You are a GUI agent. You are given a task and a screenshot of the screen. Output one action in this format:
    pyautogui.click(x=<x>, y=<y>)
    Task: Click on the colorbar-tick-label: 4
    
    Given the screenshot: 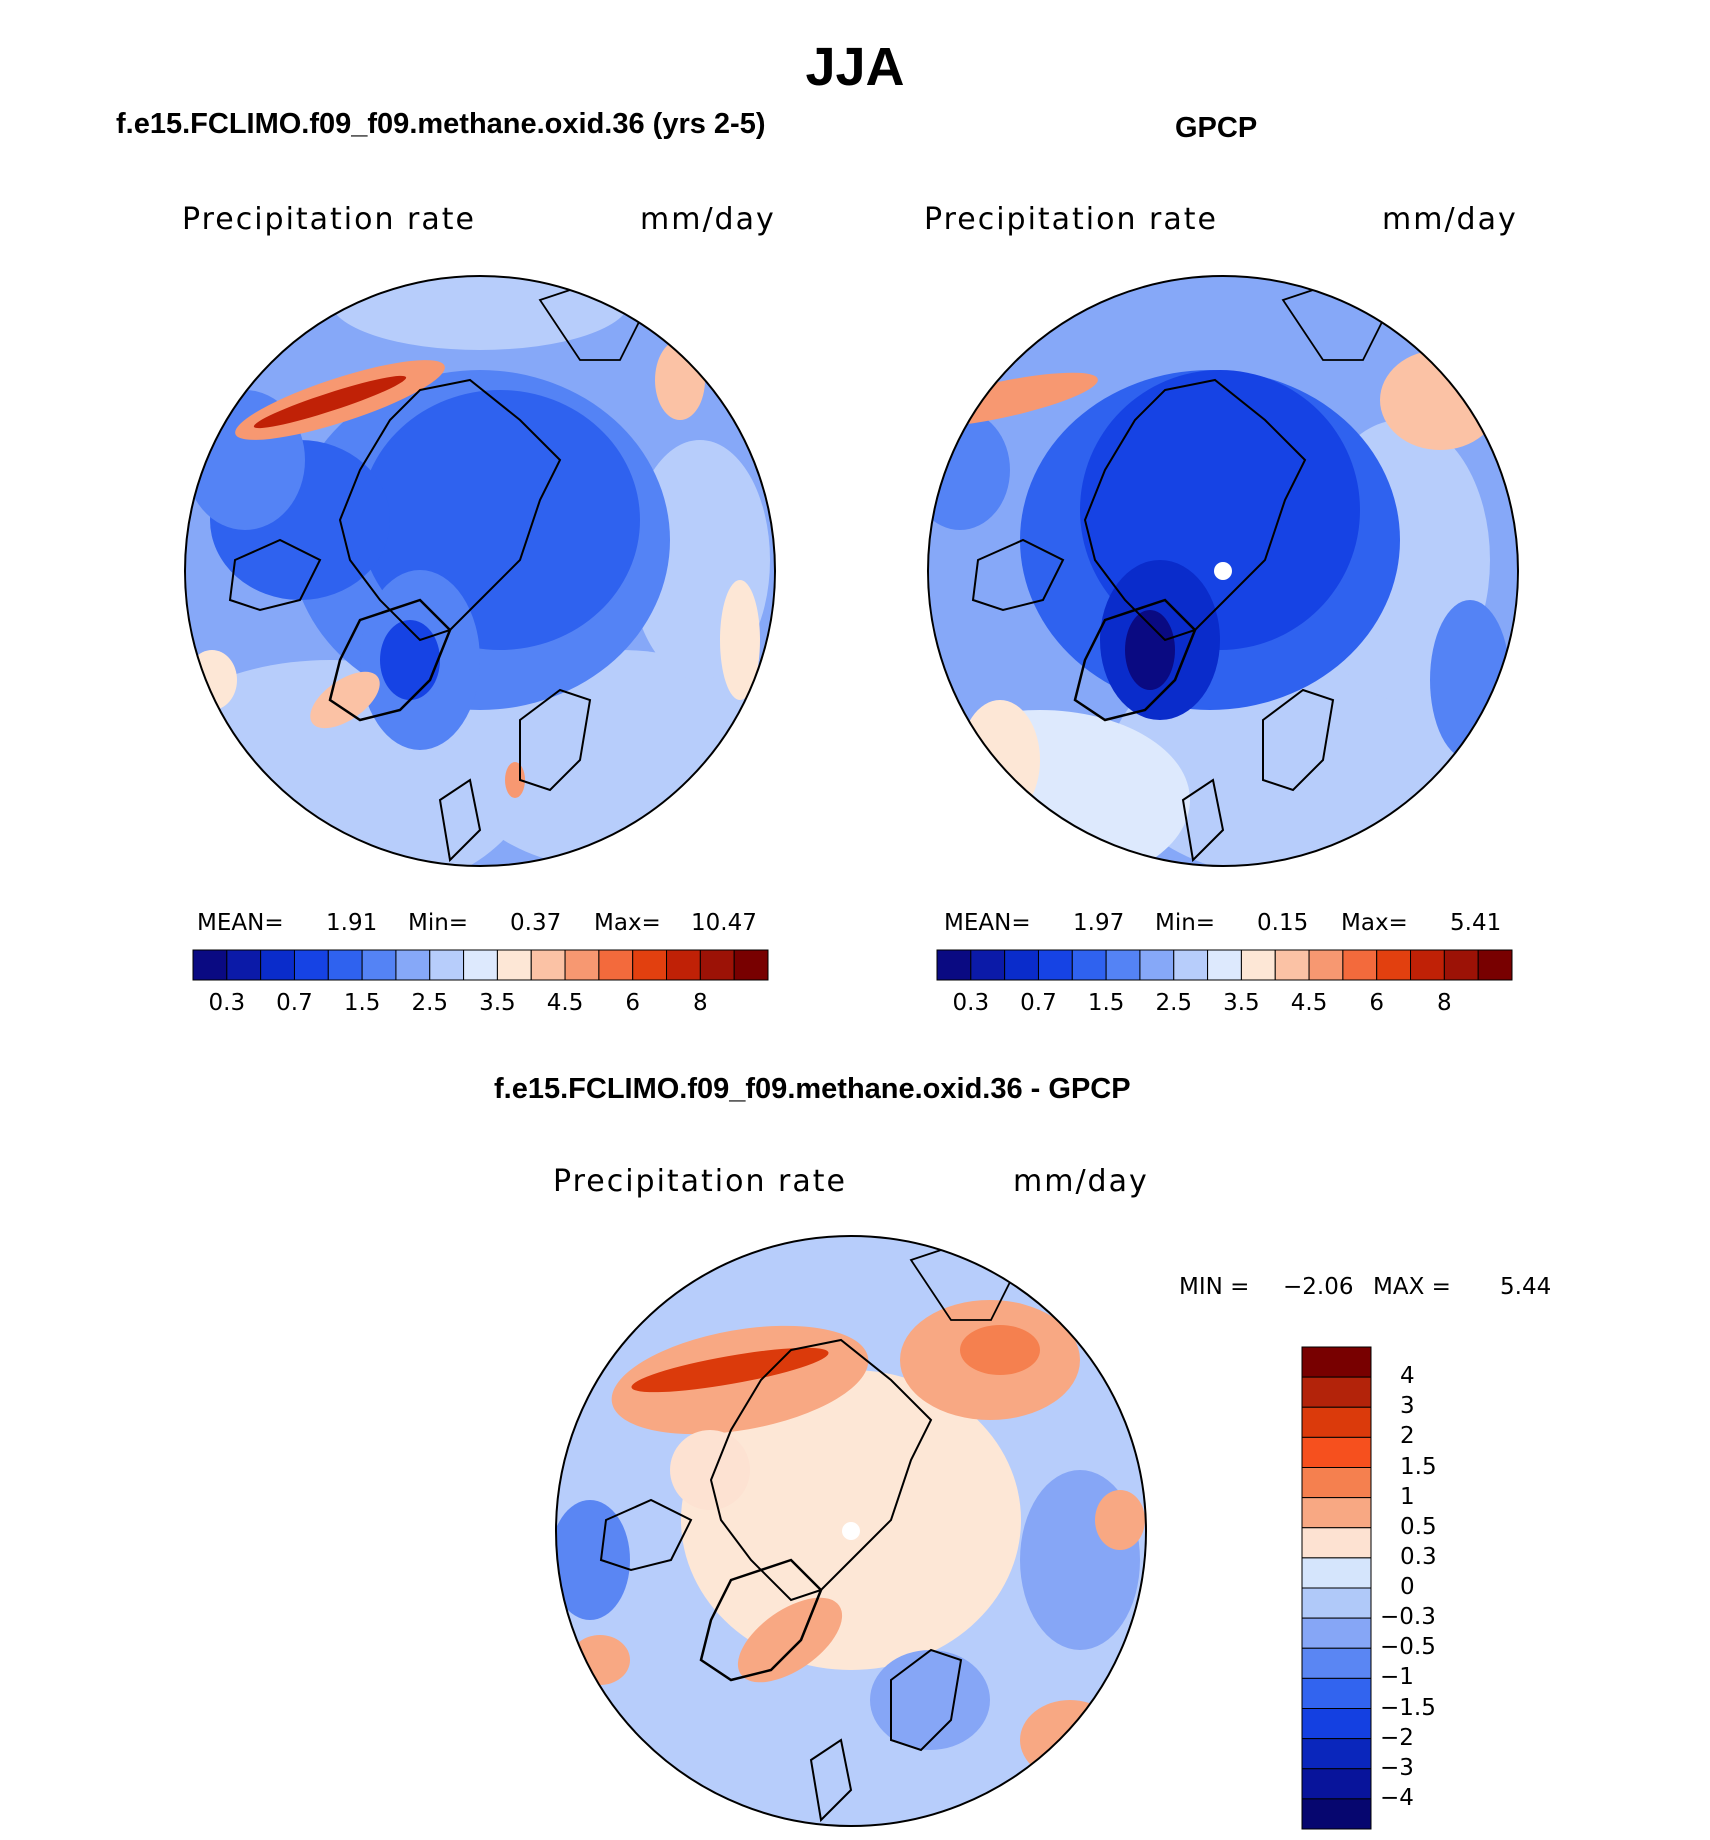 What is the action you would take?
    pyautogui.click(x=1407, y=1376)
    